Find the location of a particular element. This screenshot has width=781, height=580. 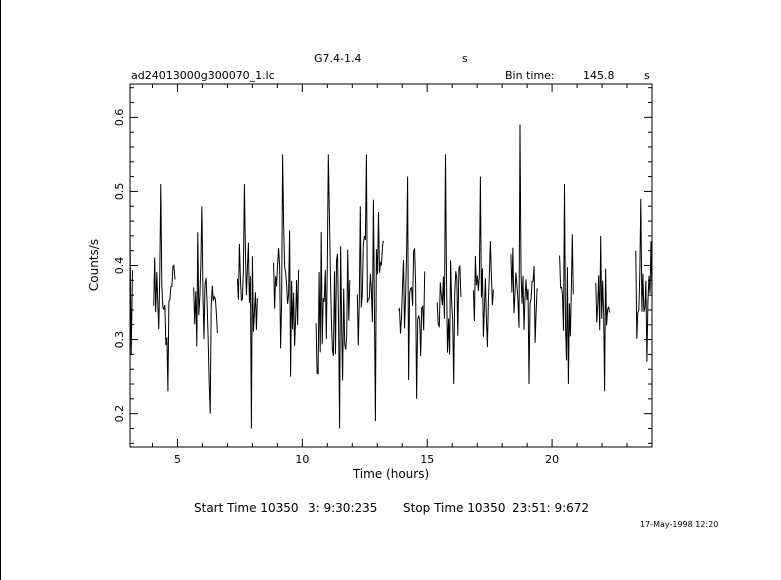

stop-time-label: Stop Time 10350 is located at coordinates (454, 508).